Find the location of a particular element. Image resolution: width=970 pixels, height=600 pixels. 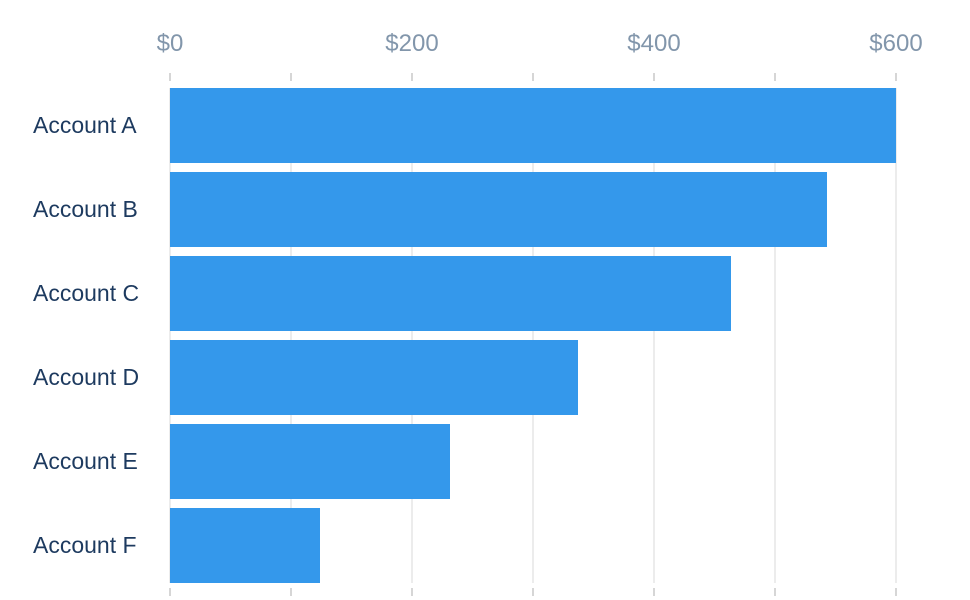

x-axis-labels: $0 $200 $400 $600 is located at coordinates (540, 44).